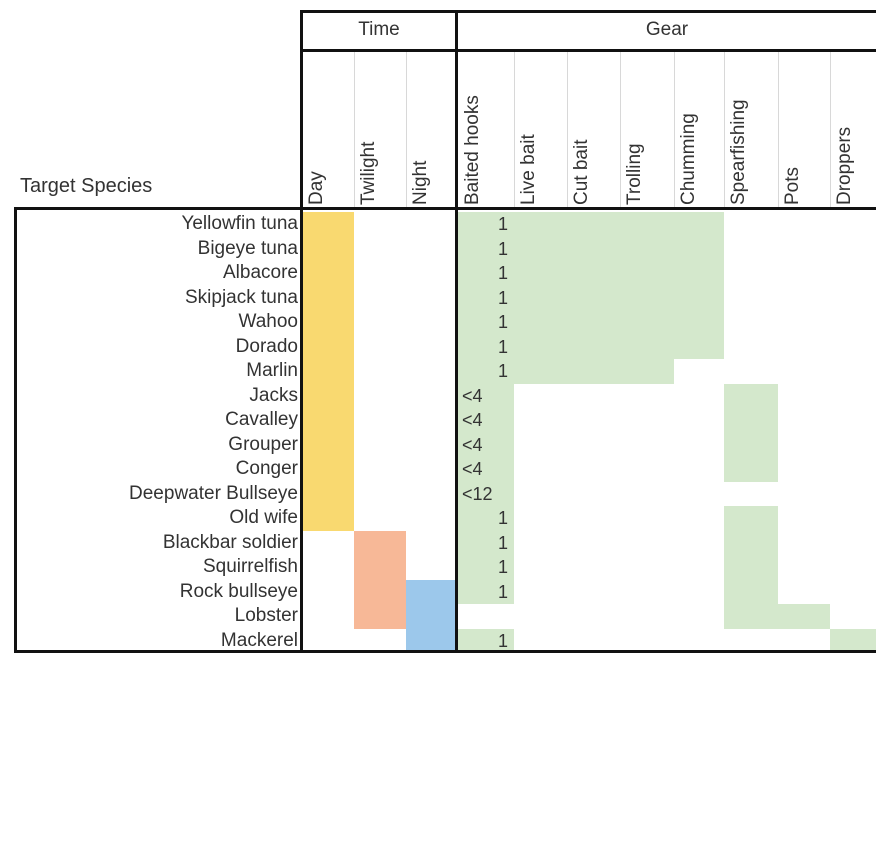 The width and height of the screenshot is (876, 861). I want to click on column-header-twilight: Twilight, so click(368, 173).